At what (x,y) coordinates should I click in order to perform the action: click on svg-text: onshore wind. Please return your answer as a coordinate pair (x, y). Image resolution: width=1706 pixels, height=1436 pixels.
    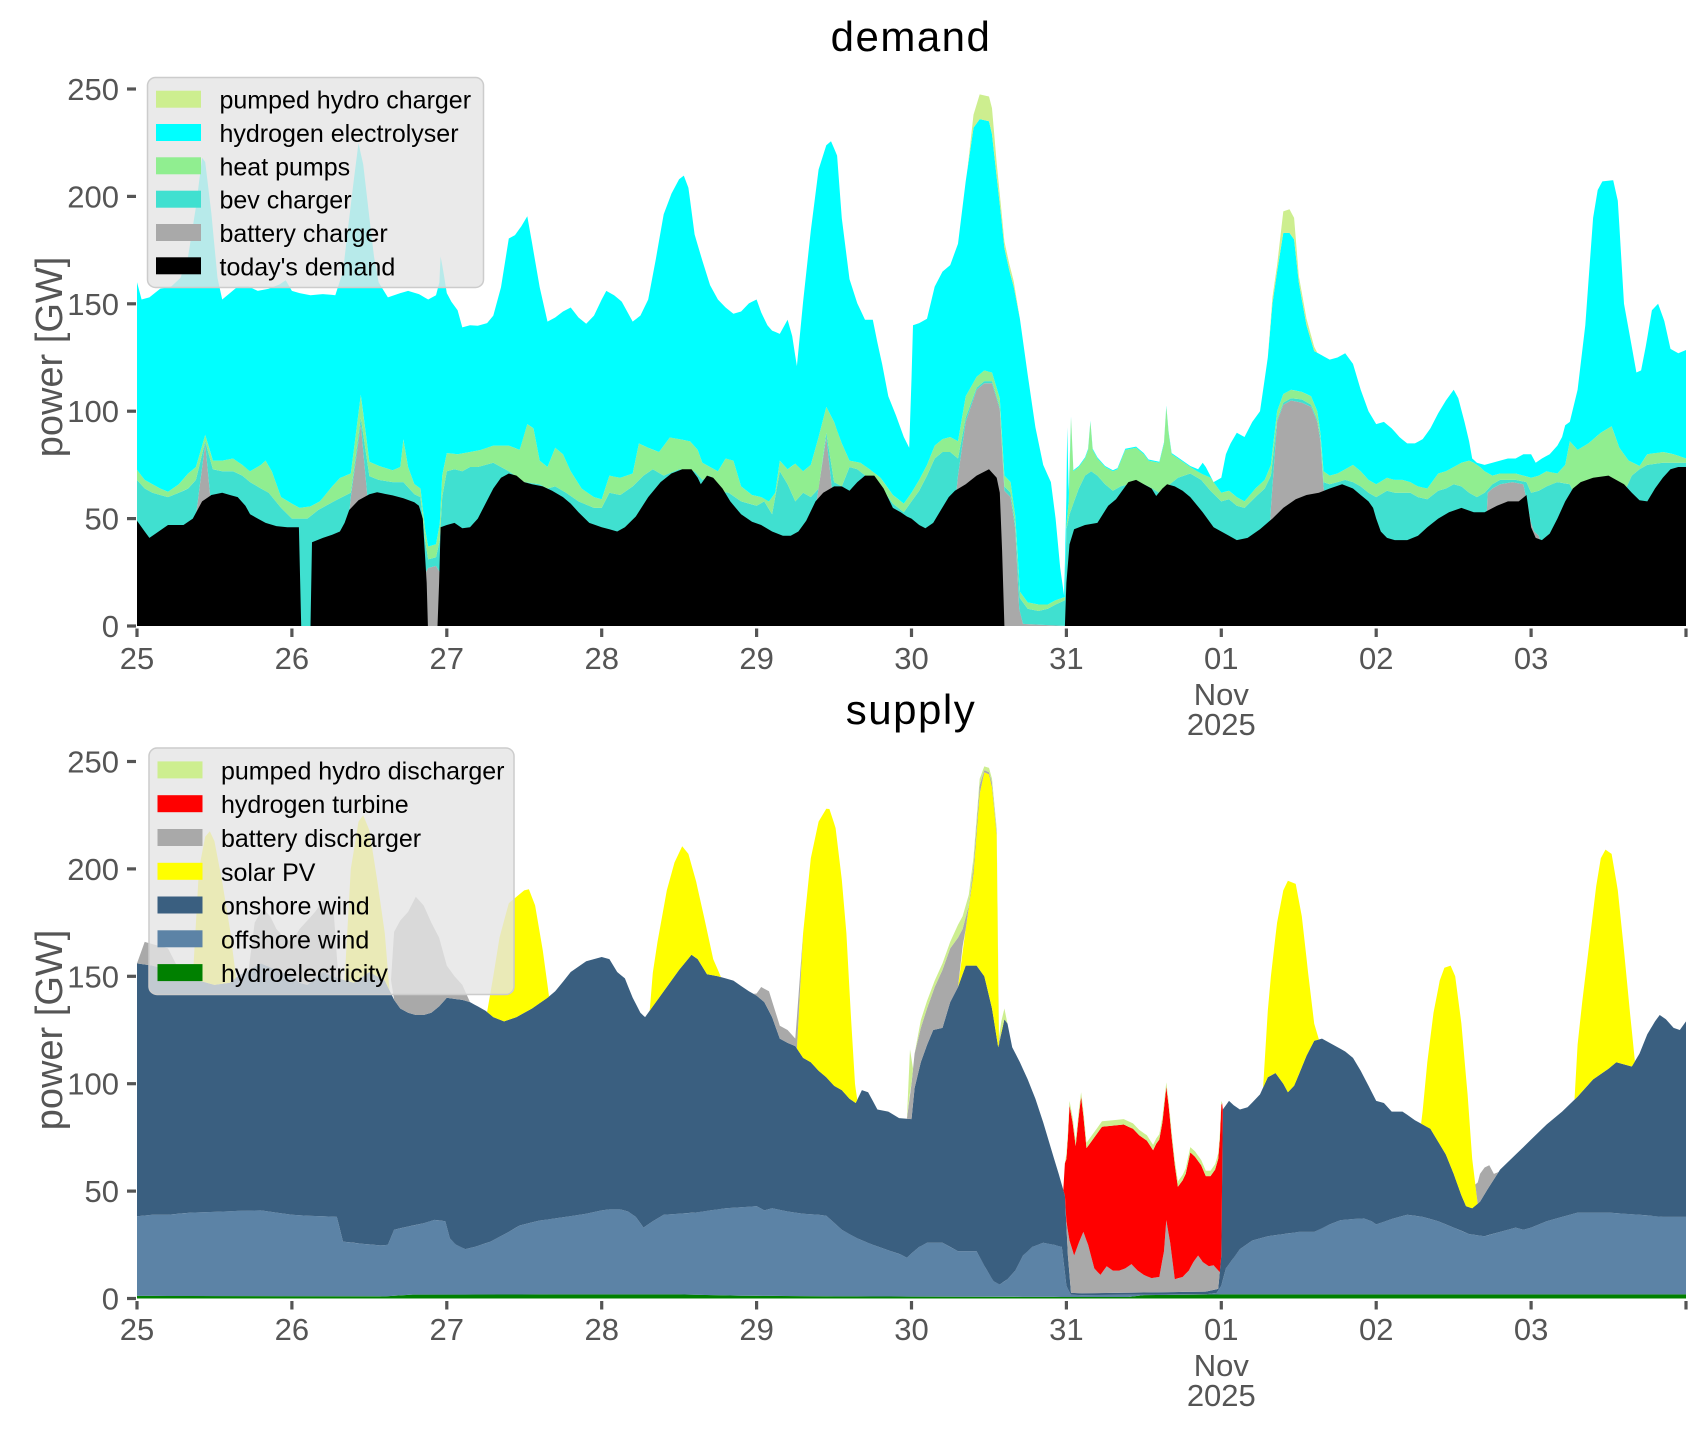
    Looking at the image, I should click on (295, 907).